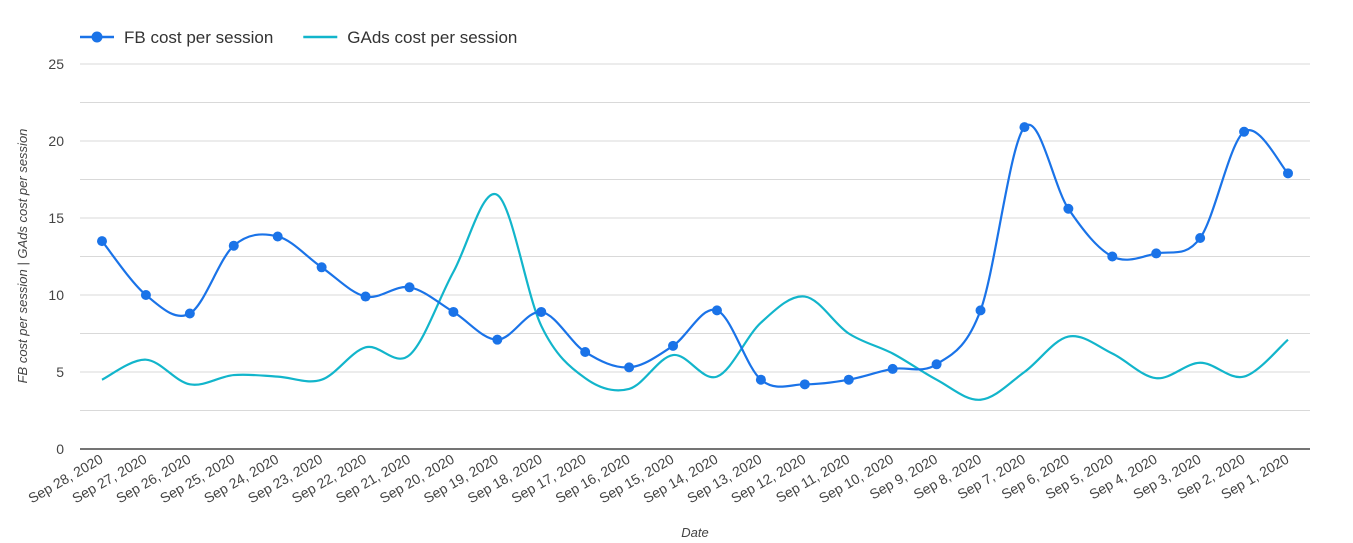  What do you see at coordinates (60, 449) in the screenshot?
I see `y-tick-label: 0` at bounding box center [60, 449].